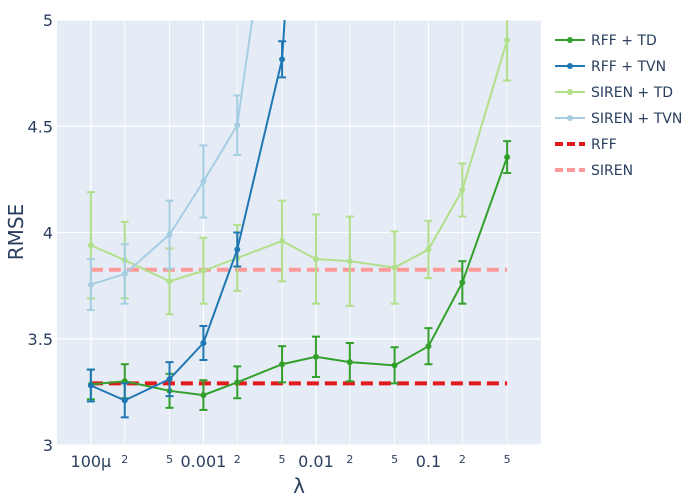 The image size is (700, 500). I want to click on legend-label: RFF + TD, so click(624, 41).